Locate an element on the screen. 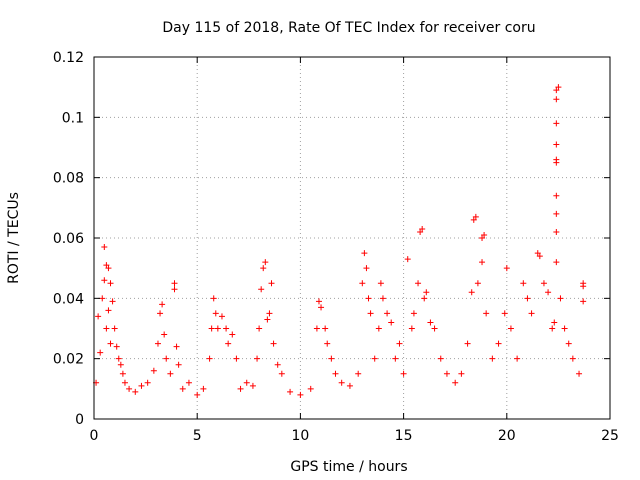  x-tick-label: 10 is located at coordinates (300, 436).